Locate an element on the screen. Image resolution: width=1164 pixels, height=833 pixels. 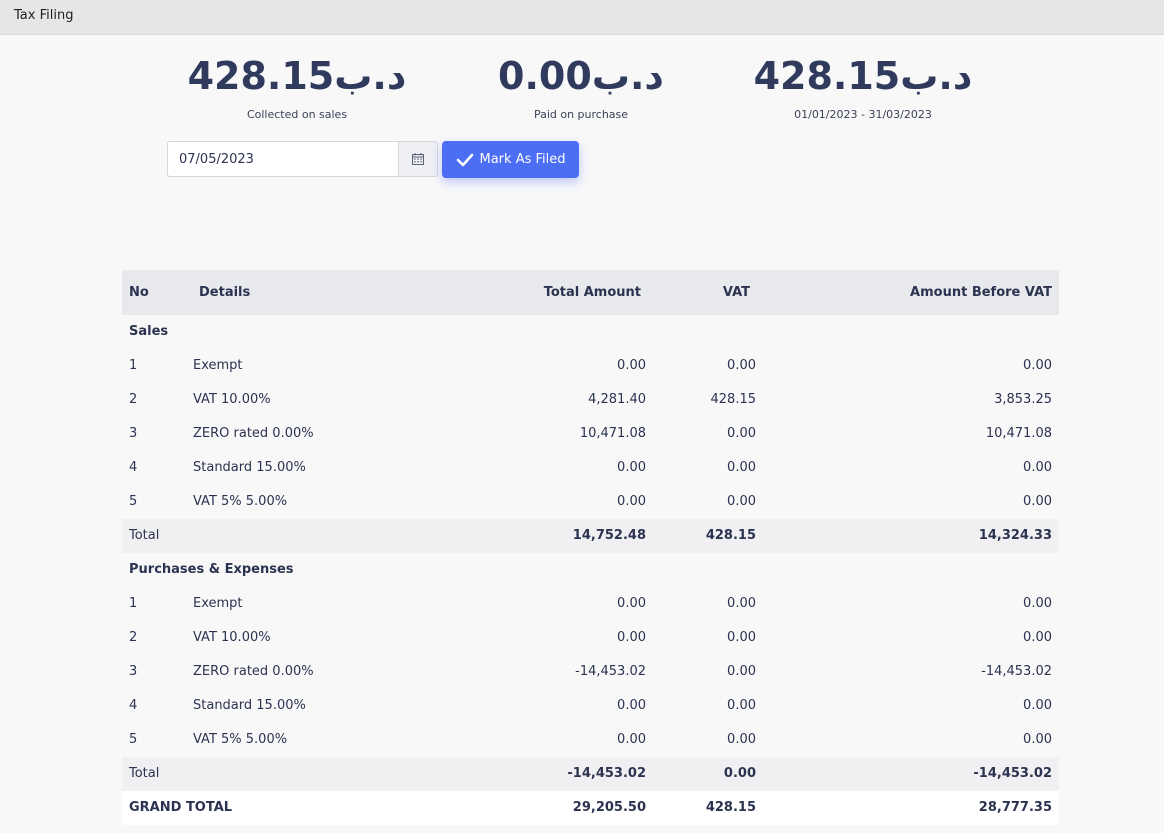
row-total: 10,471.08 is located at coordinates (612, 433).